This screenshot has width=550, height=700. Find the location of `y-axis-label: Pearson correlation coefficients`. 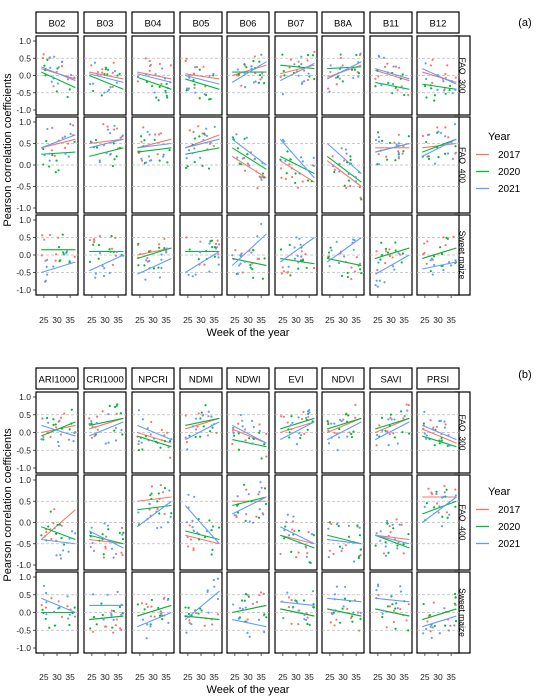

y-axis-label: Pearson correlation coefficients is located at coordinates (8, 505).